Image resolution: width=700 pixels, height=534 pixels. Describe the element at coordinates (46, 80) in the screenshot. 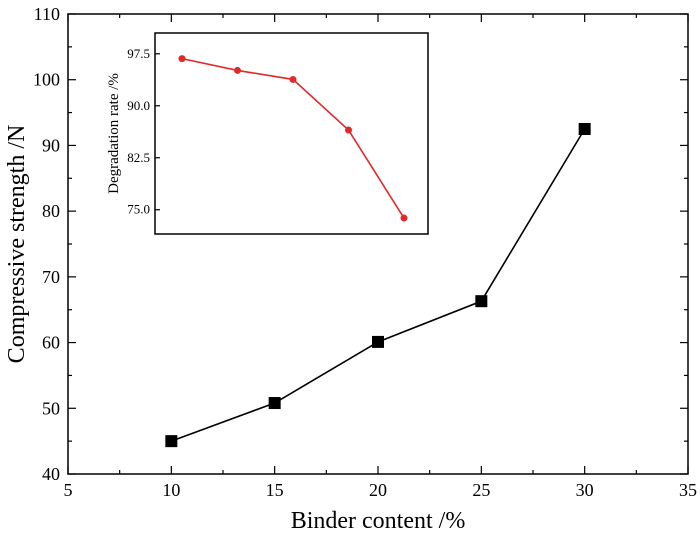

I see `y-tick-label: 100` at that location.